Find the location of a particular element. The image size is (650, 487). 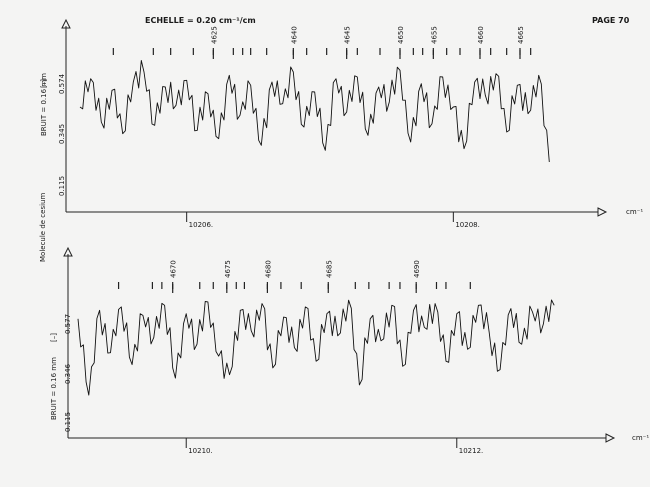

chart1-unit-mark: [–] is located at coordinates (44, 83).